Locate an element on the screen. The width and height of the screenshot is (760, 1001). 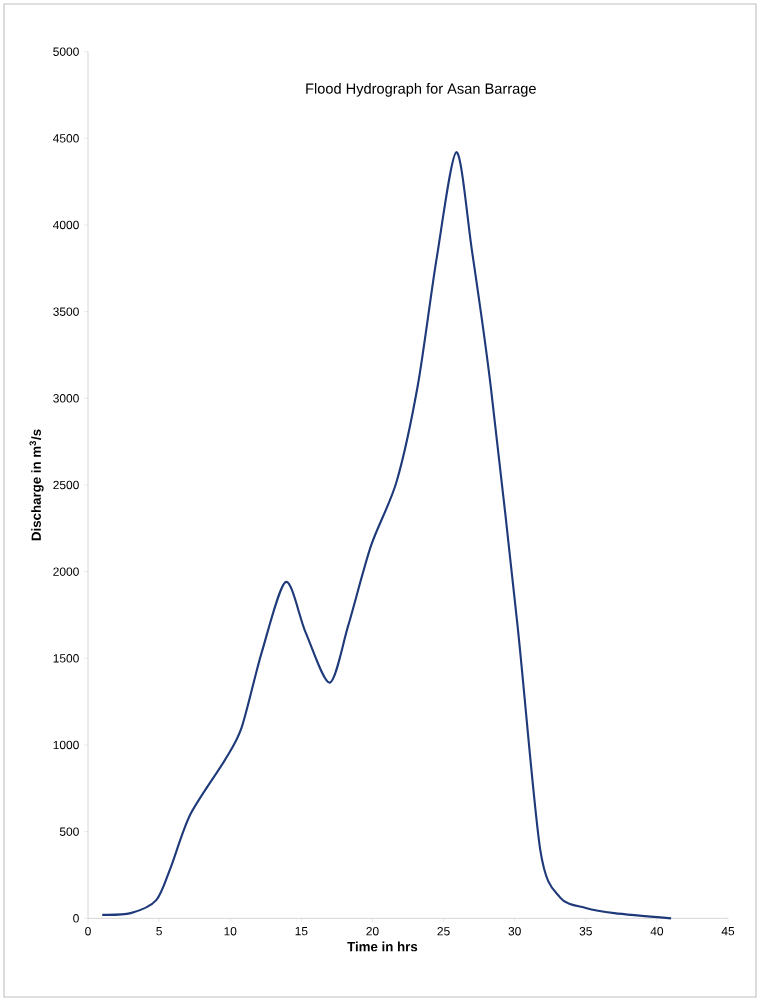
x-tick-label: 10 is located at coordinates (230, 931).